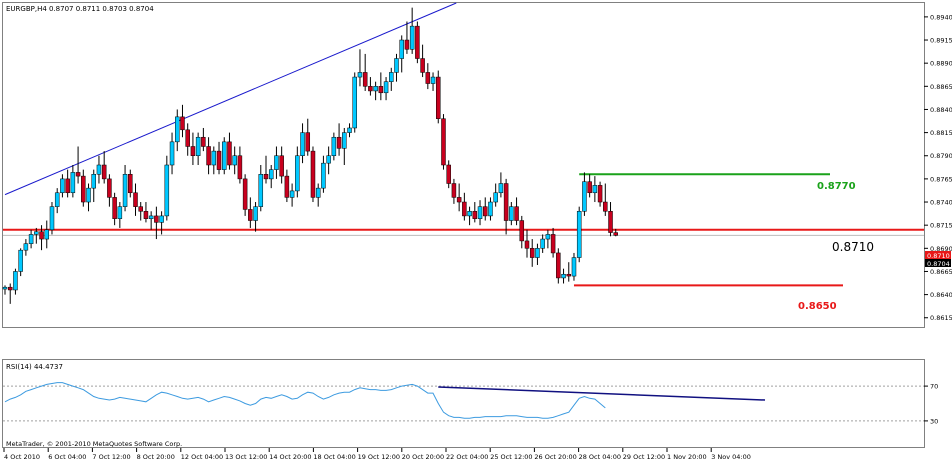 The image size is (952, 466). Describe the element at coordinates (817, 306) in the screenshot. I see `support-label: 0.8650` at that location.